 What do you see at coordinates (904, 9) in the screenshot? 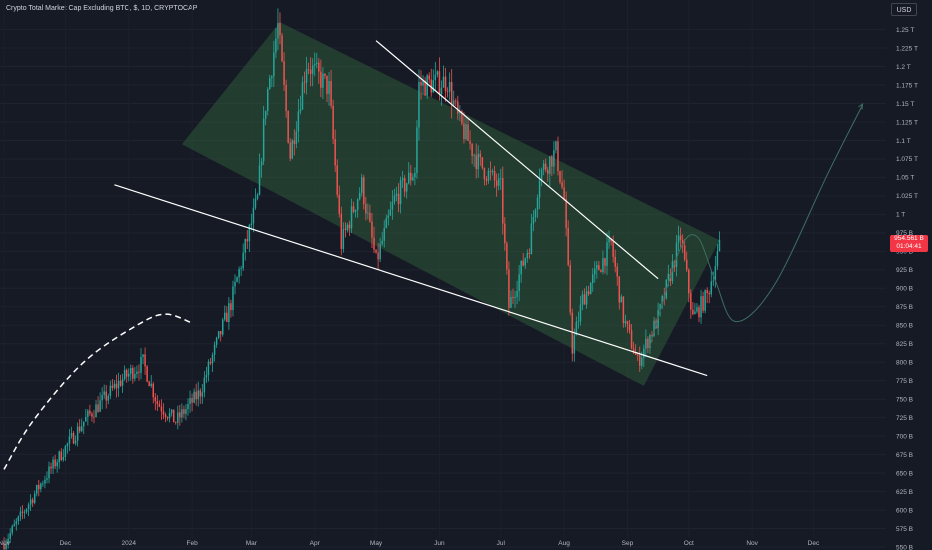
I see `currency-button: USD` at bounding box center [904, 9].